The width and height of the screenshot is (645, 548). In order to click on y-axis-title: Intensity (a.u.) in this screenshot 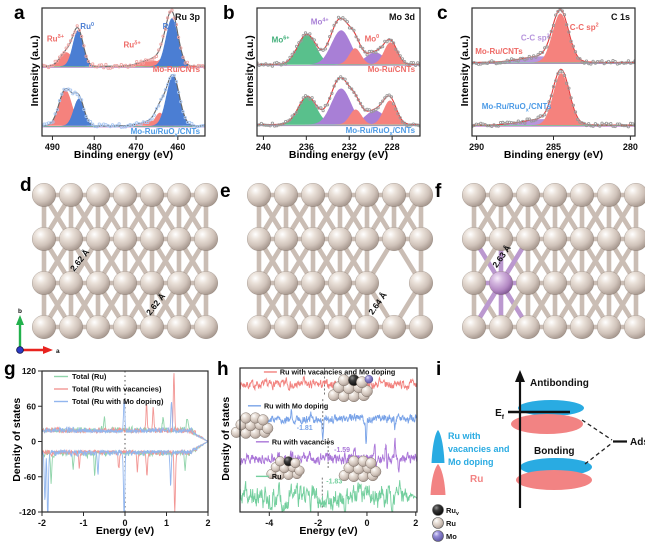, I will do `click(465, 71)`.